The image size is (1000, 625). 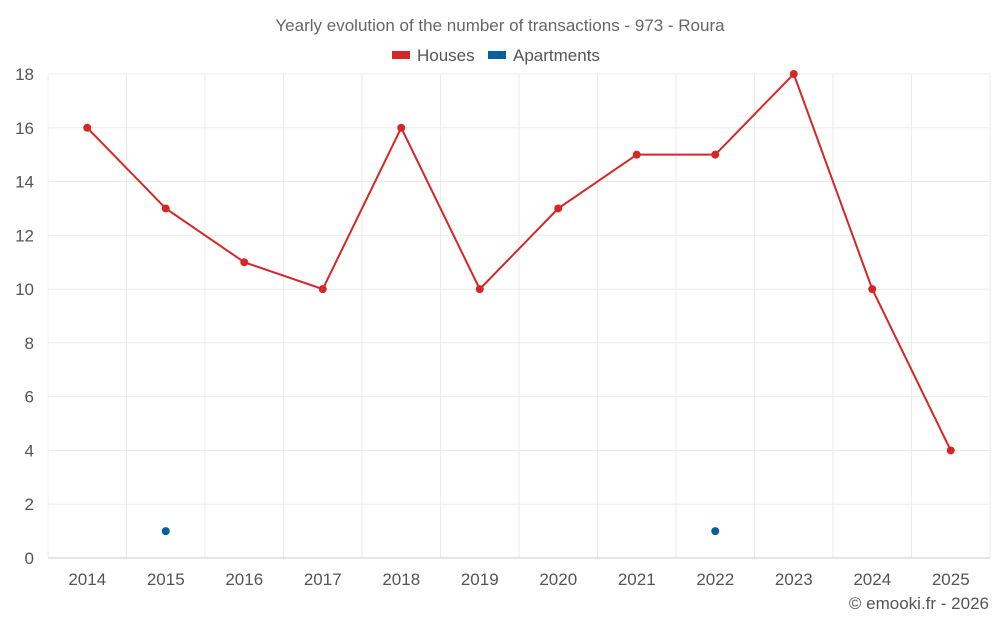 What do you see at coordinates (872, 579) in the screenshot?
I see `x-tick-label: 2024` at bounding box center [872, 579].